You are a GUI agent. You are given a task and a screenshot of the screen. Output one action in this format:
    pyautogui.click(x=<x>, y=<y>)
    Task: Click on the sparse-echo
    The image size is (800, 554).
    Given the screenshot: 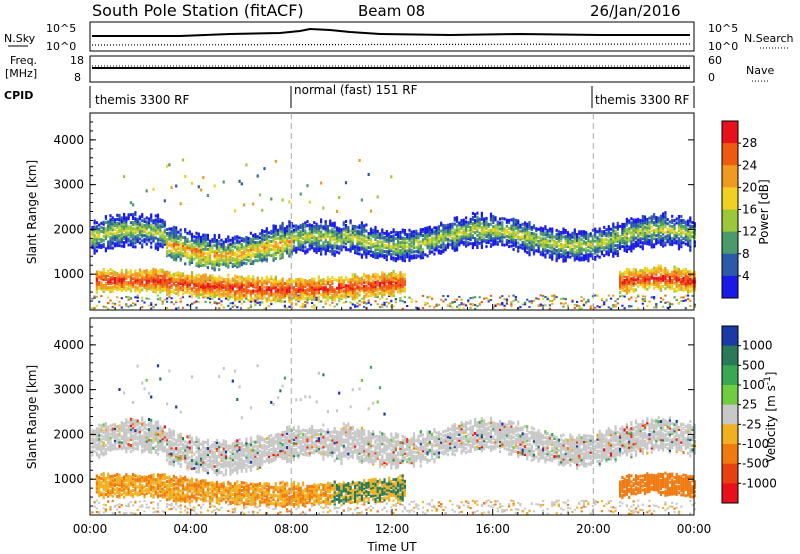 What is the action you would take?
    pyautogui.click(x=201, y=190)
    